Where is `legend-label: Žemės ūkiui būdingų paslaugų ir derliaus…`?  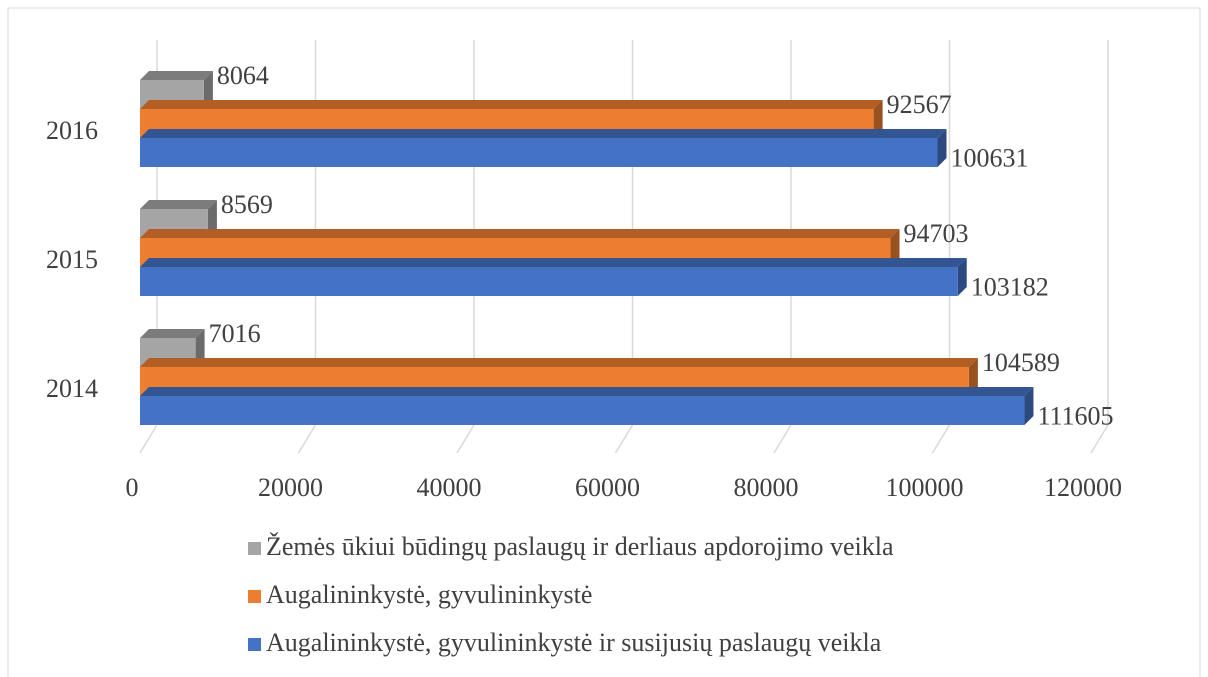
legend-label: Žemės ūkiui būdingų paslaugų ir derliaus… is located at coordinates (580, 546).